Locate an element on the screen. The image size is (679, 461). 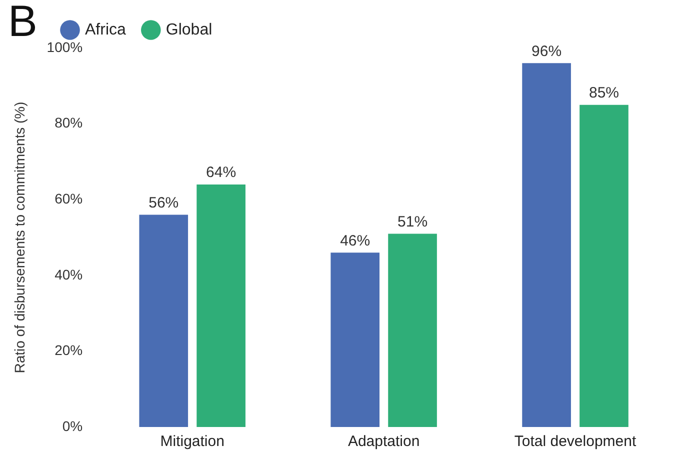
y-tick-label: 0% is located at coordinates (72, 426).